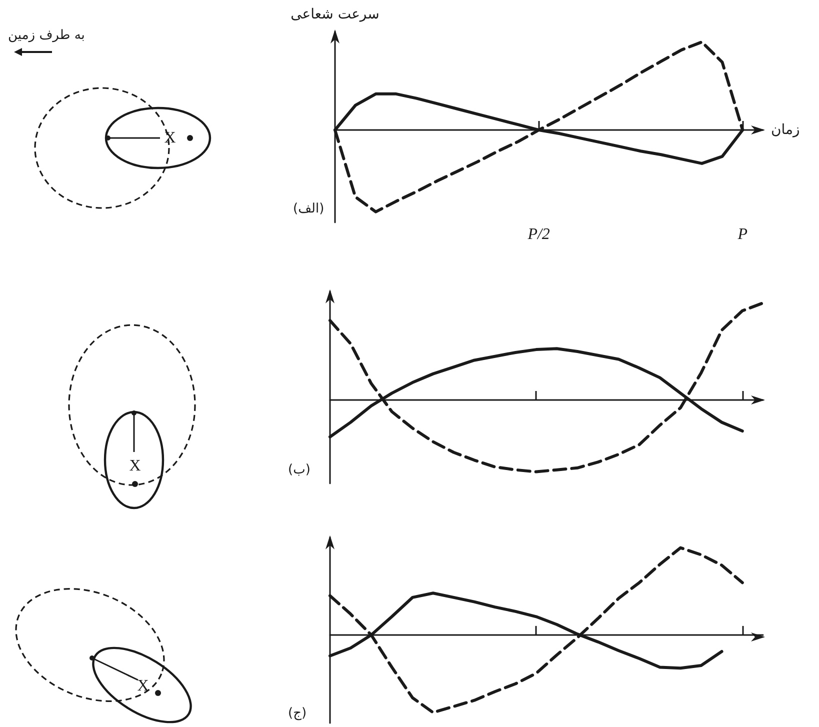  I want to click on x-tick-label: P, so click(742, 234).